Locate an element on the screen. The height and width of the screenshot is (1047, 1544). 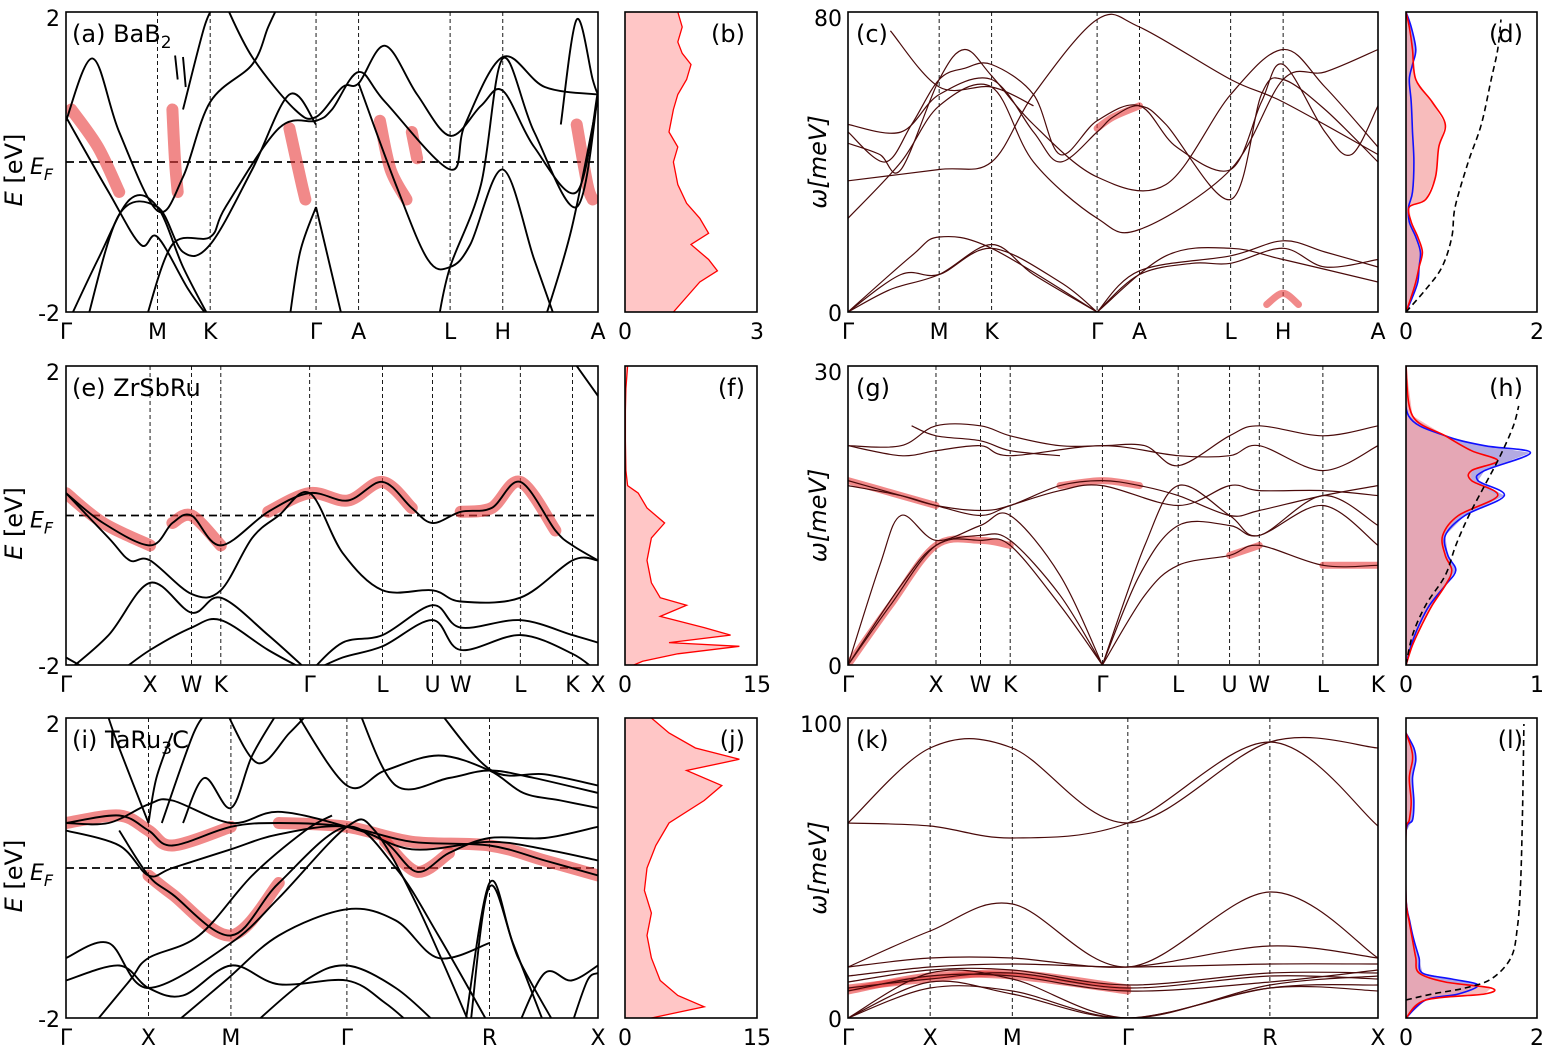
dos-line is located at coordinates (693, 162).